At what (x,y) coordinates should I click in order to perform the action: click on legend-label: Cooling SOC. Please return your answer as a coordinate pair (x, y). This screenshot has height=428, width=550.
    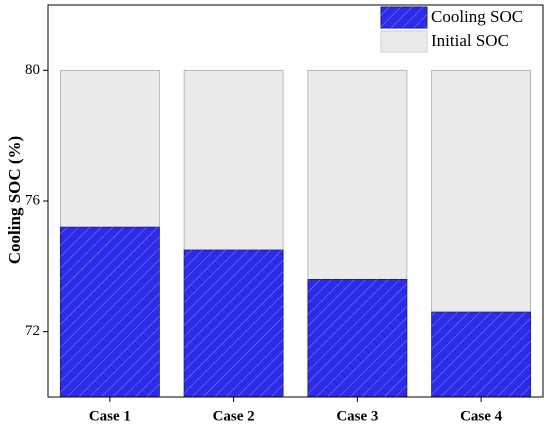
    Looking at the image, I should click on (477, 16).